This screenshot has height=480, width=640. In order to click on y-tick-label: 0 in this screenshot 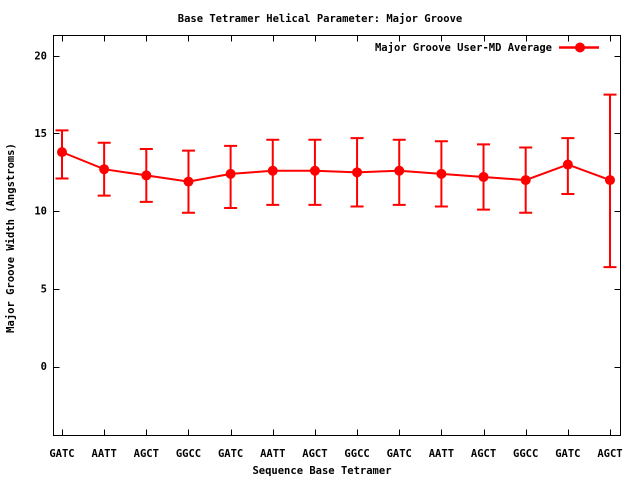, I will do `click(44, 367)`.